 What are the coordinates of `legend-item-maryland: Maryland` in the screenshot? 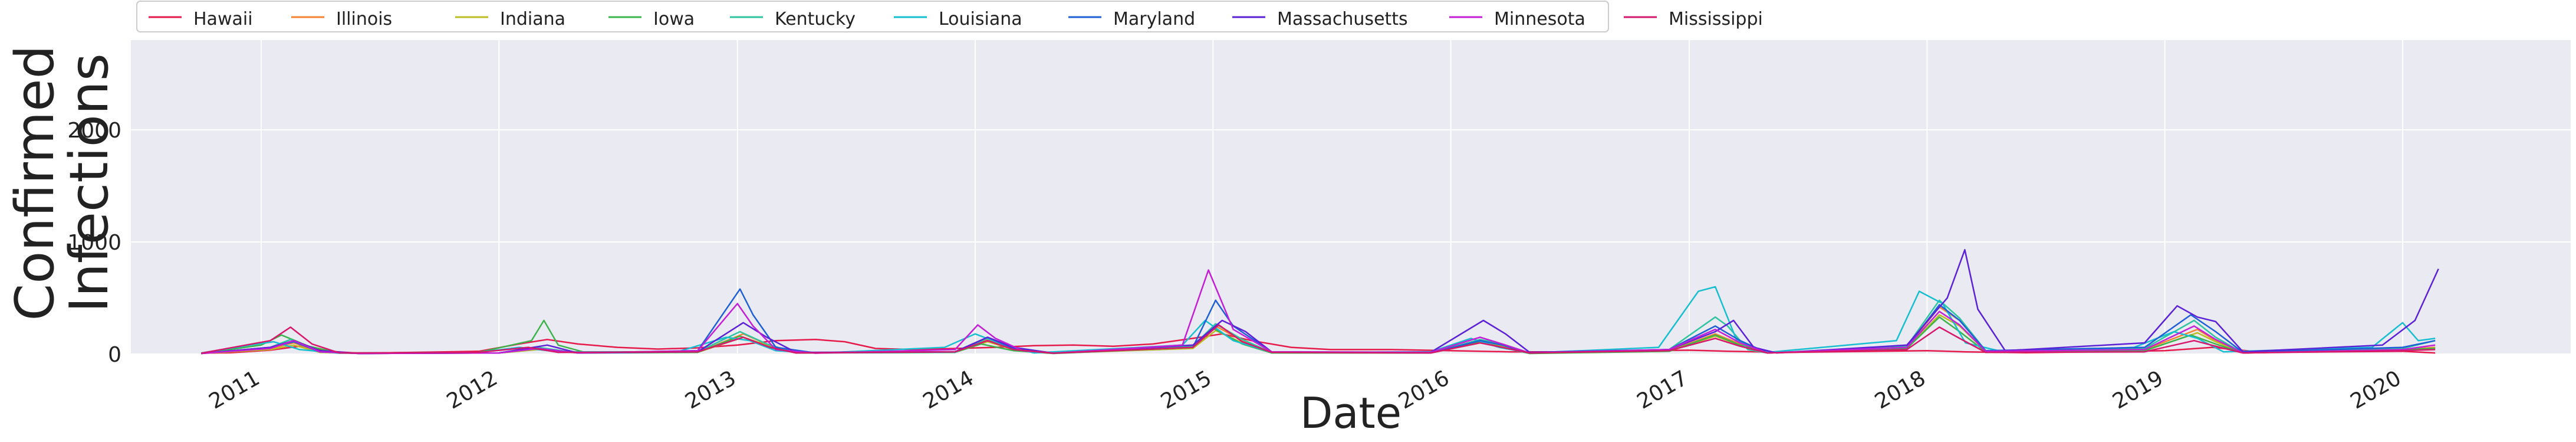 It's located at (1131, 19).